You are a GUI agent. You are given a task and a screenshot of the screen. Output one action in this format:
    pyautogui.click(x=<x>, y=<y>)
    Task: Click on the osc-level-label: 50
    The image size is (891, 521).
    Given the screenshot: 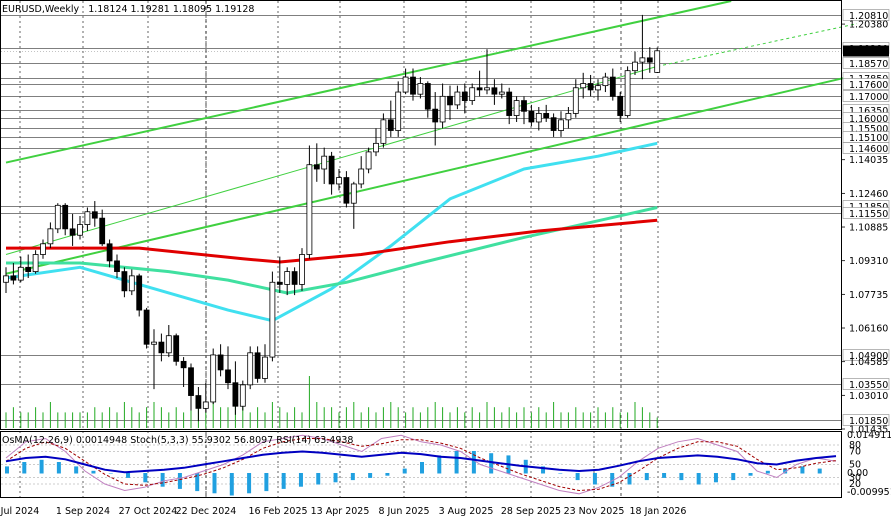 What is the action you would take?
    pyautogui.click(x=855, y=465)
    